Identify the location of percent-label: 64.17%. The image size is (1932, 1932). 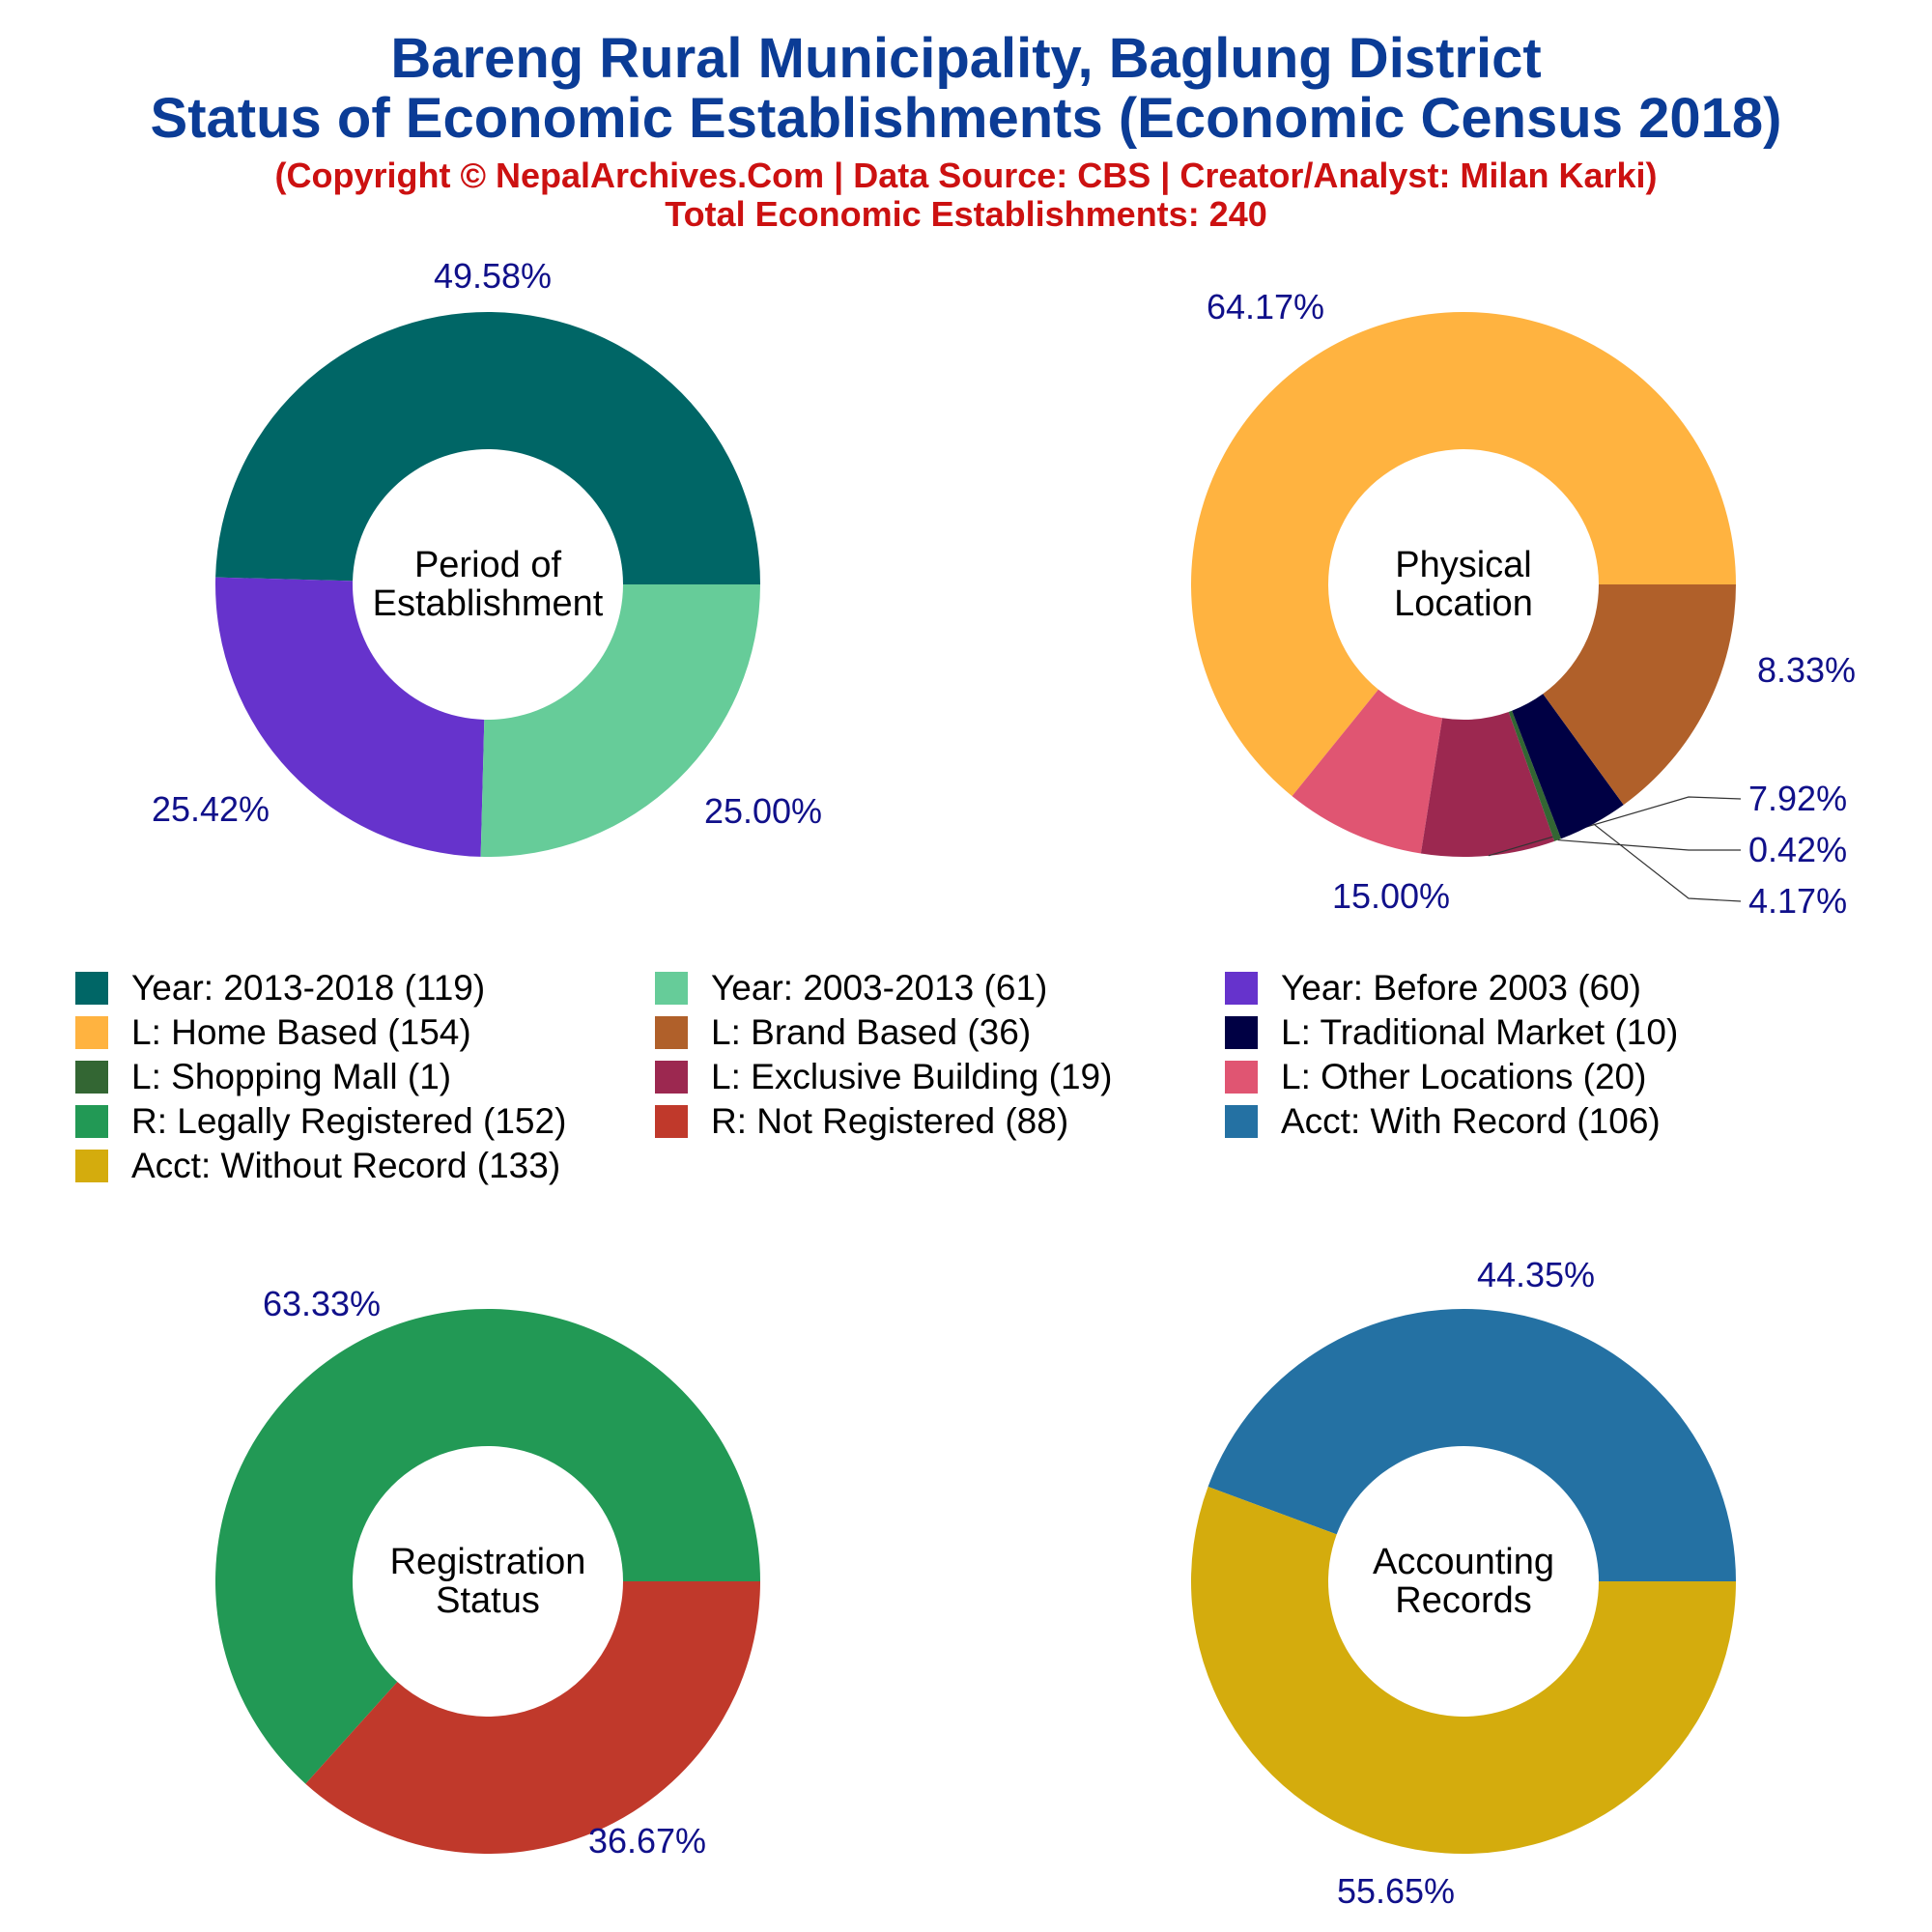
(1265, 307).